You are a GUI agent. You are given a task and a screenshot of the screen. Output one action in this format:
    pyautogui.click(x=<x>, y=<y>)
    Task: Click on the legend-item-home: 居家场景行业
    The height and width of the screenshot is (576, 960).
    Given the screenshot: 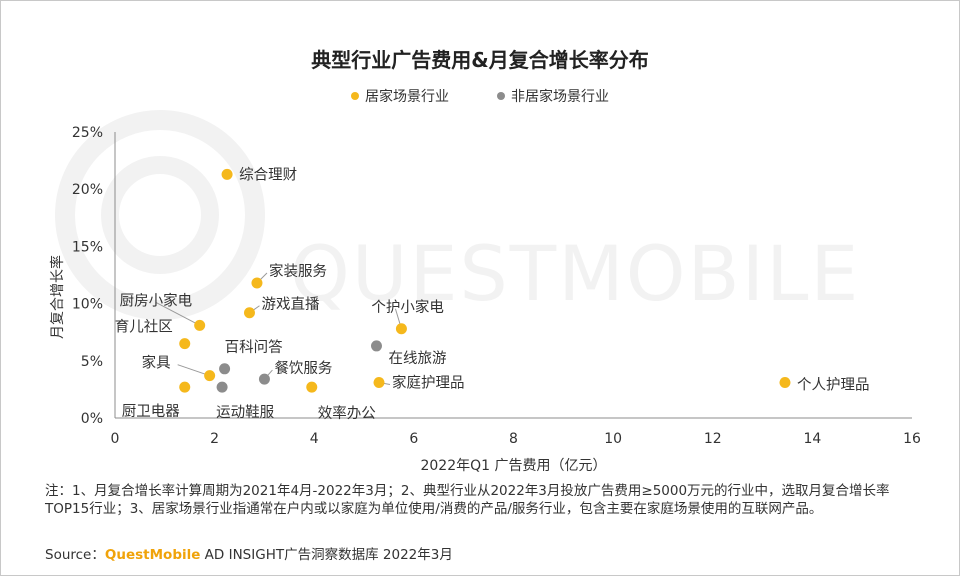 What is the action you would take?
    pyautogui.click(x=400, y=96)
    